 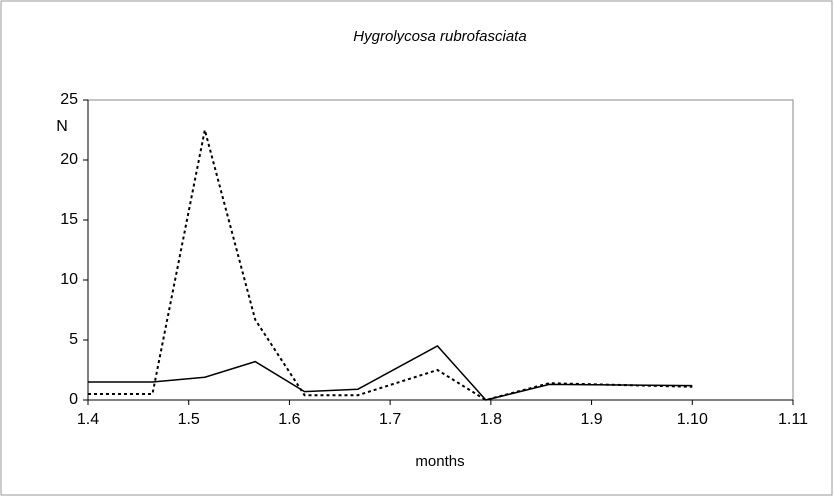 What do you see at coordinates (692, 419) in the screenshot?
I see `x-tick-label: 1.10` at bounding box center [692, 419].